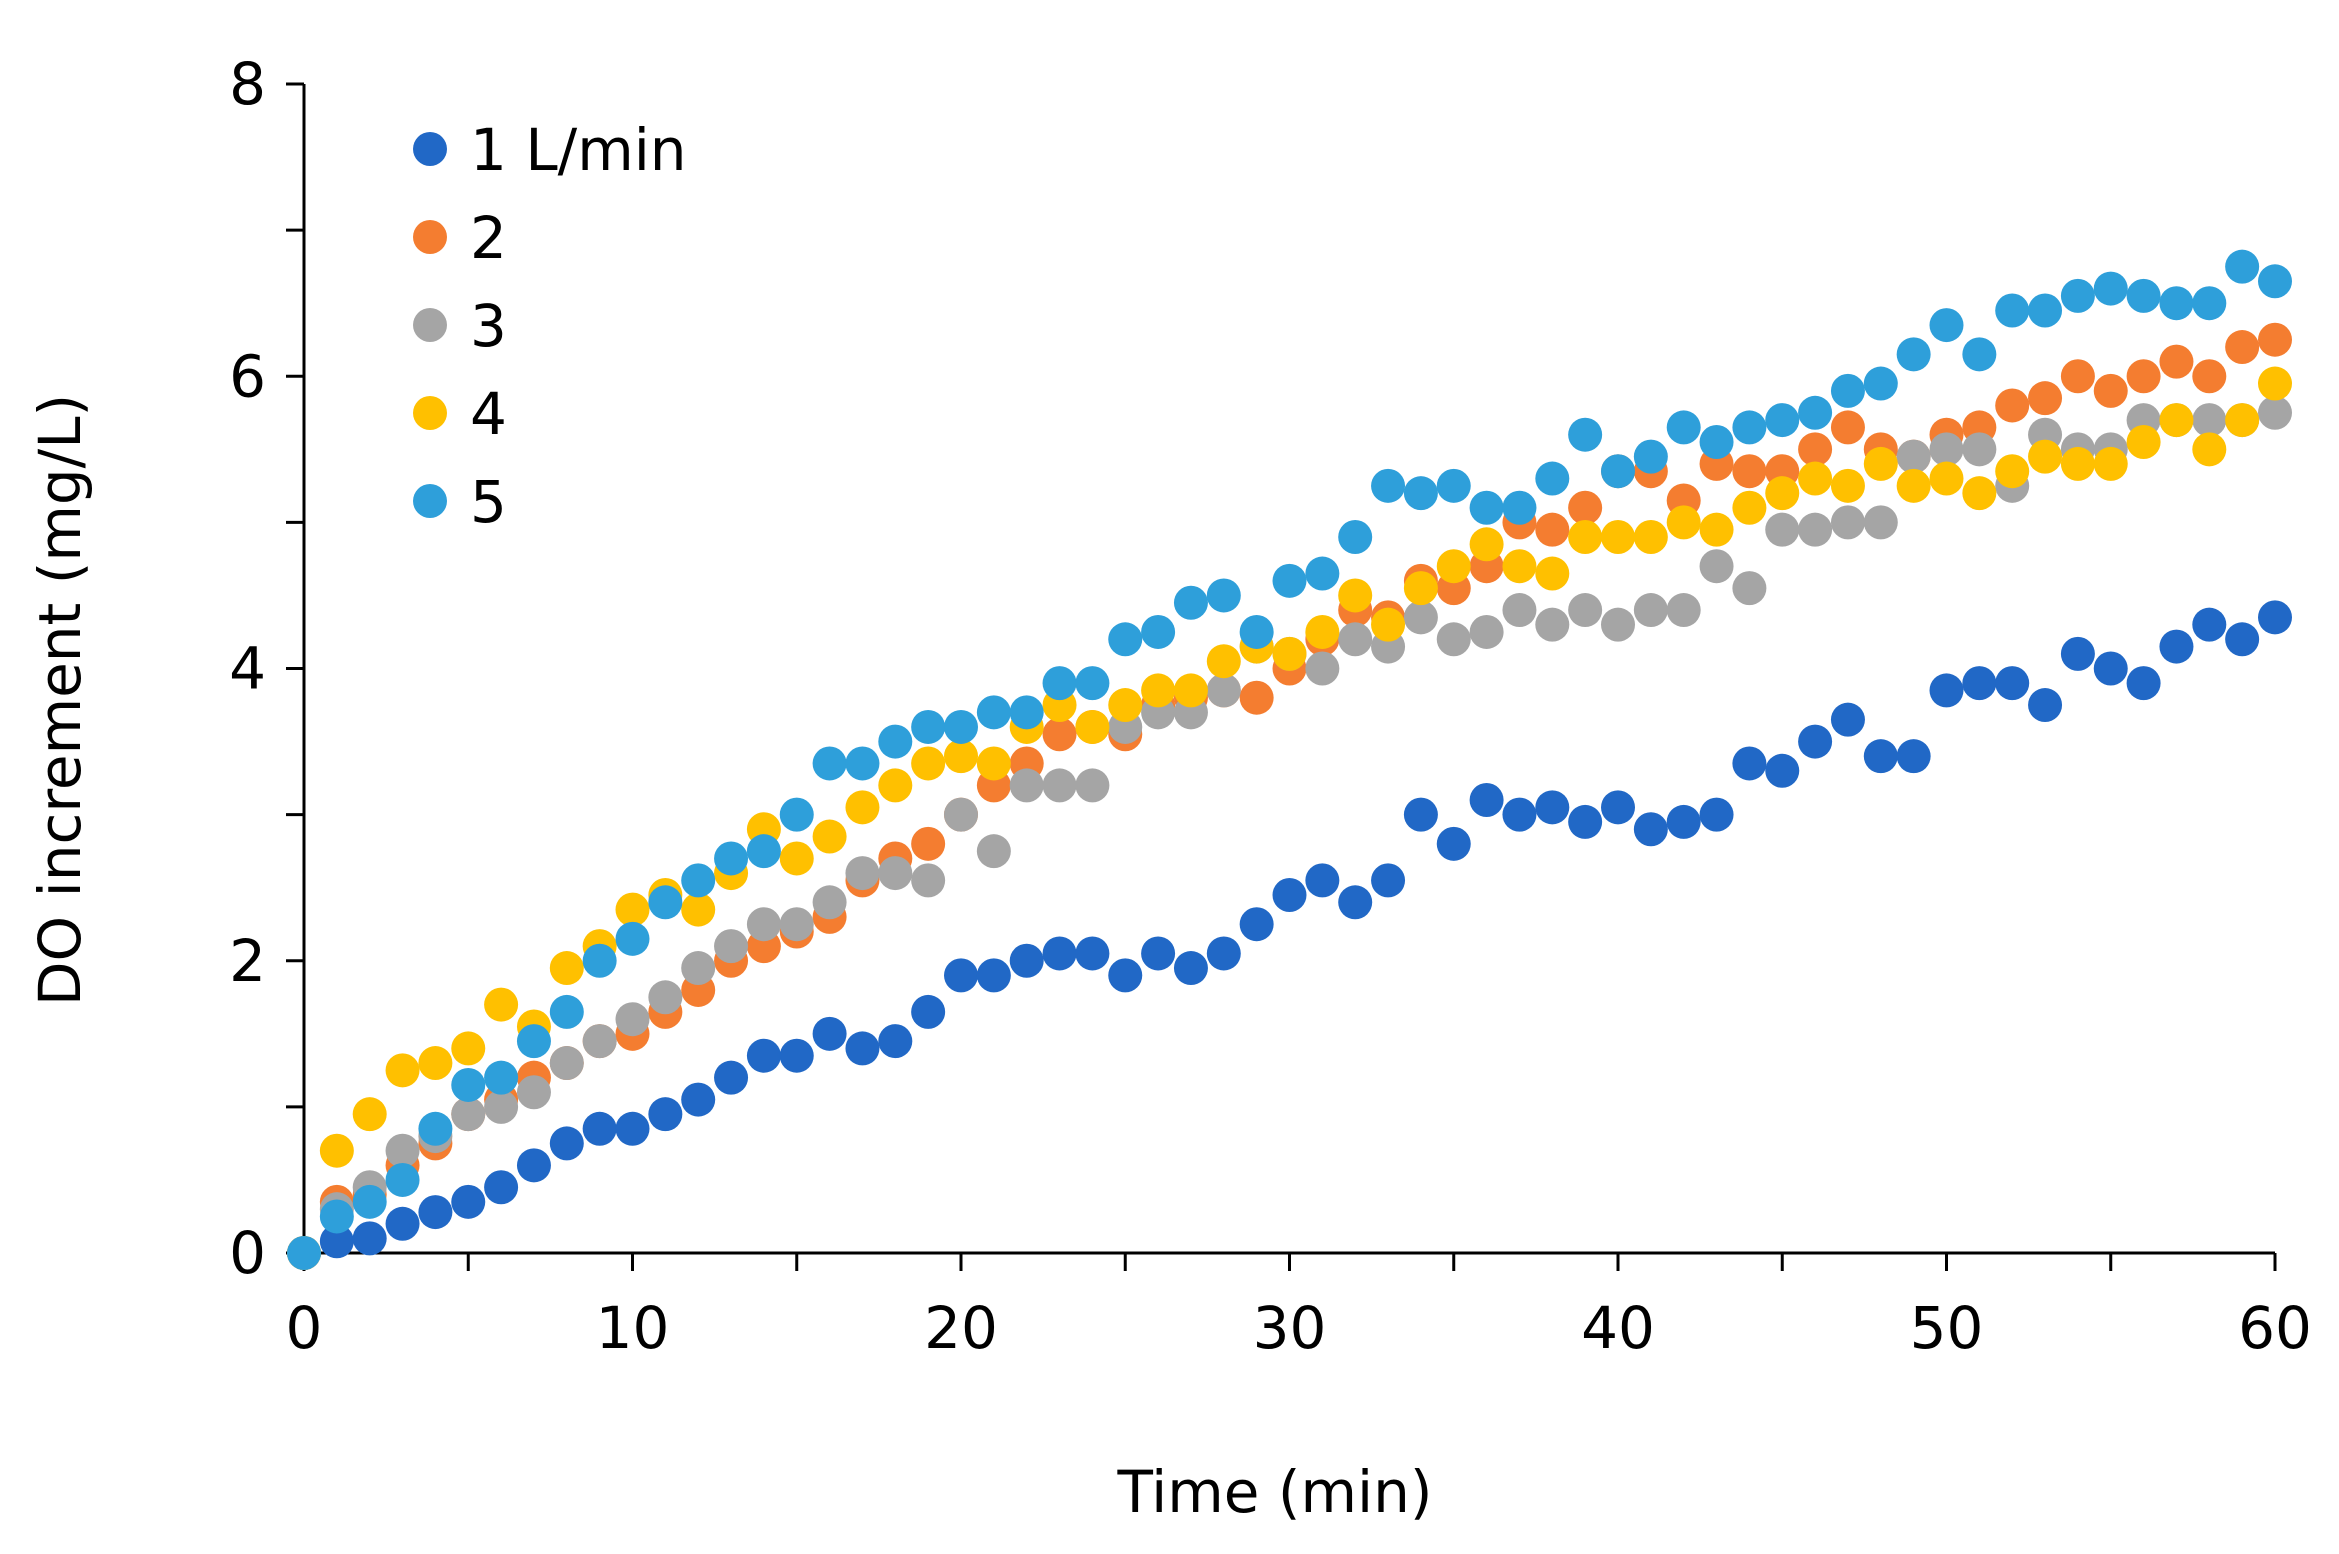 Image resolution: width=2339 pixels, height=1554 pixels. I want to click on legend-label: 2, so click(488, 238).